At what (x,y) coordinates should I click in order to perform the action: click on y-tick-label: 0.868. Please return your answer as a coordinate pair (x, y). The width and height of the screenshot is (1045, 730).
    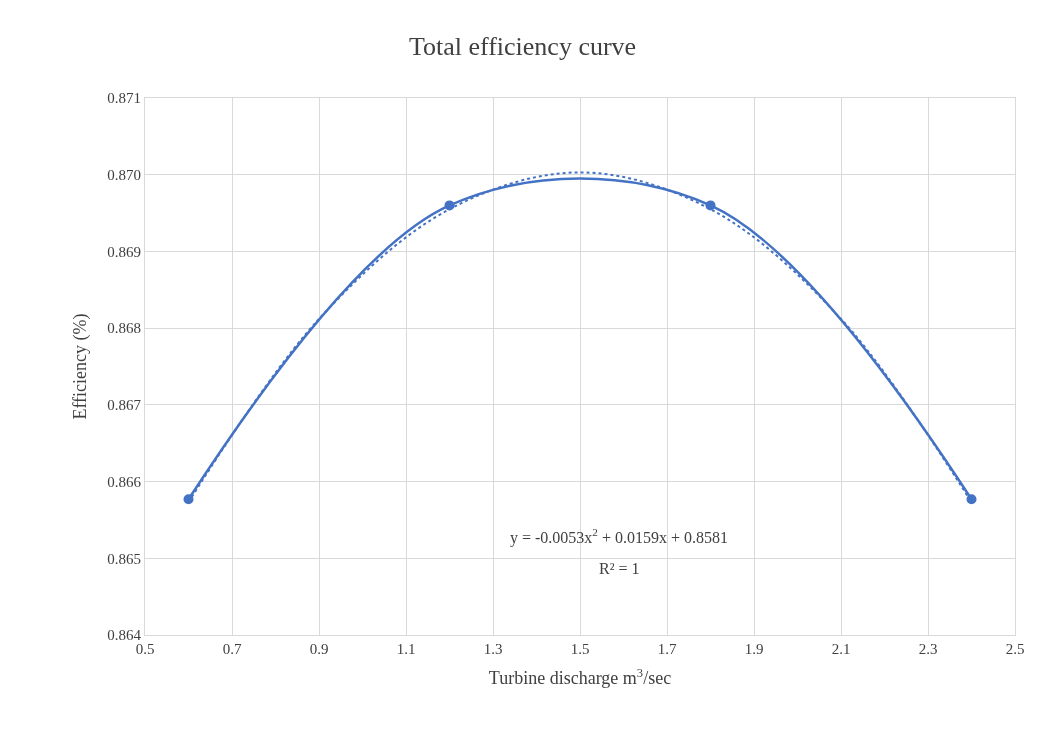
    Looking at the image, I should click on (124, 328).